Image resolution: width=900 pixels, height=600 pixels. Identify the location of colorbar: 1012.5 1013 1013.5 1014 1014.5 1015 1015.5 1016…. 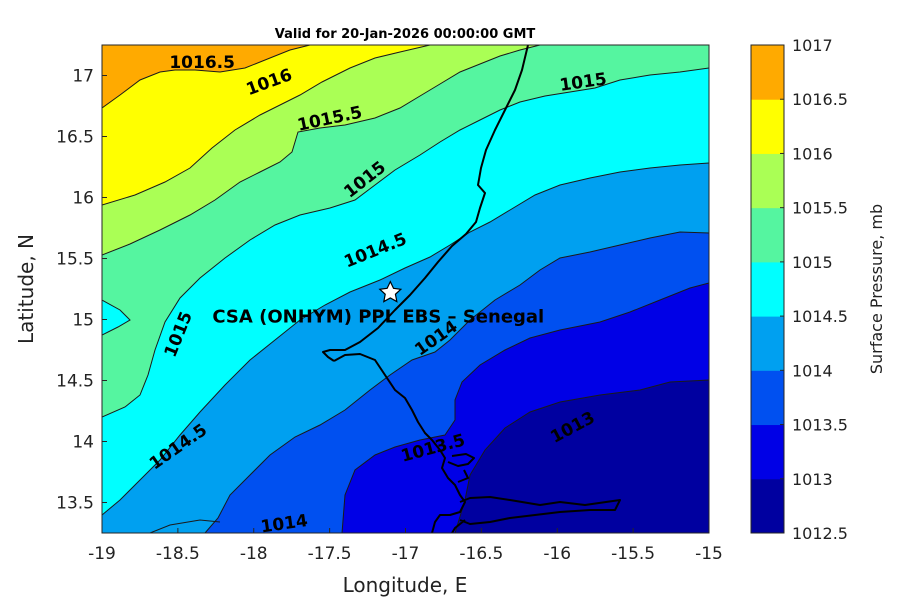
(799, 289).